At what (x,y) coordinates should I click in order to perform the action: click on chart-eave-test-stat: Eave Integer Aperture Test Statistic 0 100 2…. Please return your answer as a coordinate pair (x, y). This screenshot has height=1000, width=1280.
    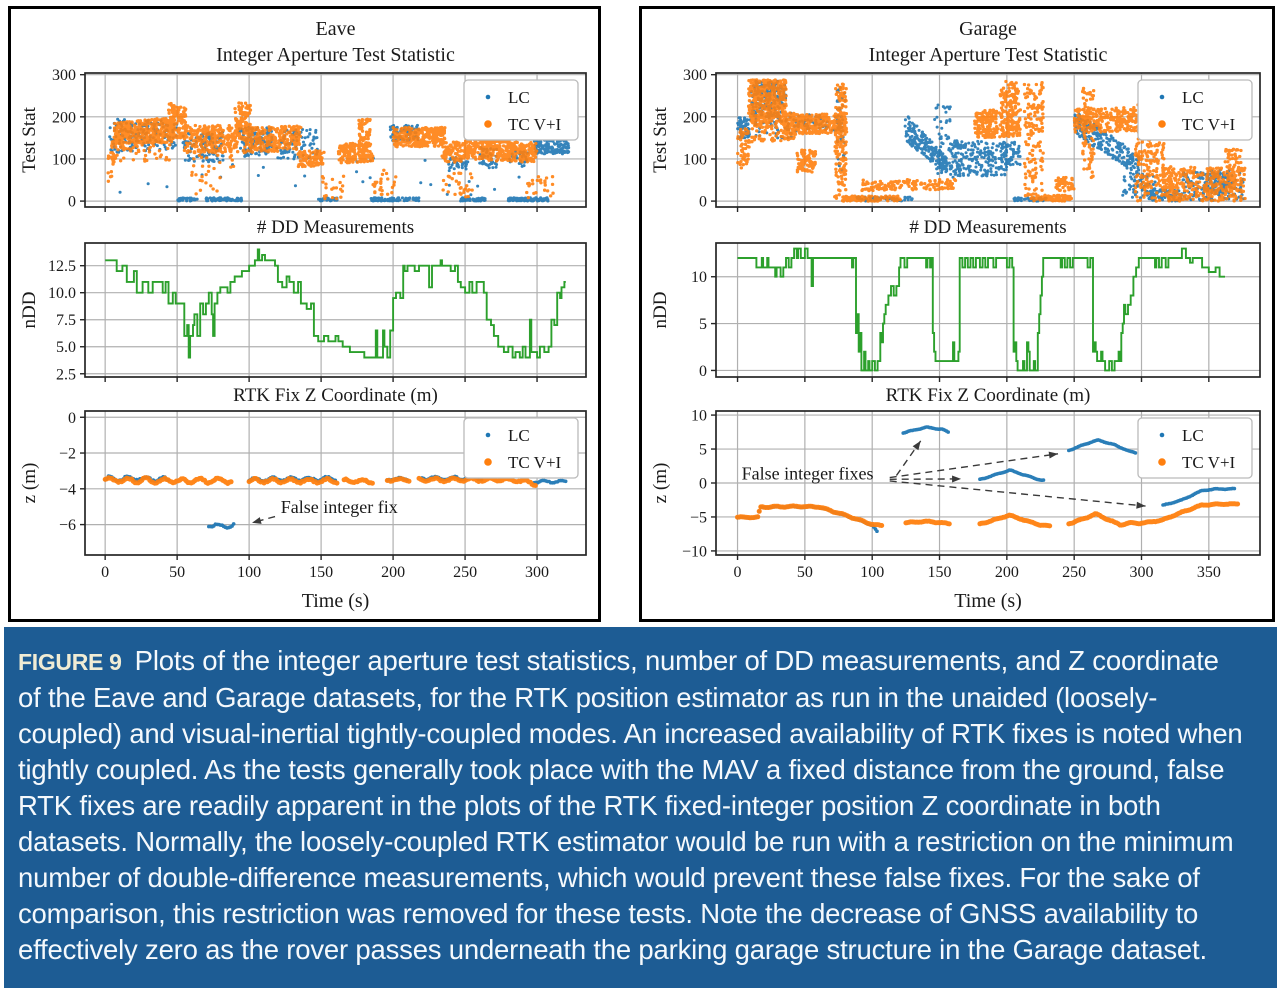
    Looking at the image, I should click on (303, 115).